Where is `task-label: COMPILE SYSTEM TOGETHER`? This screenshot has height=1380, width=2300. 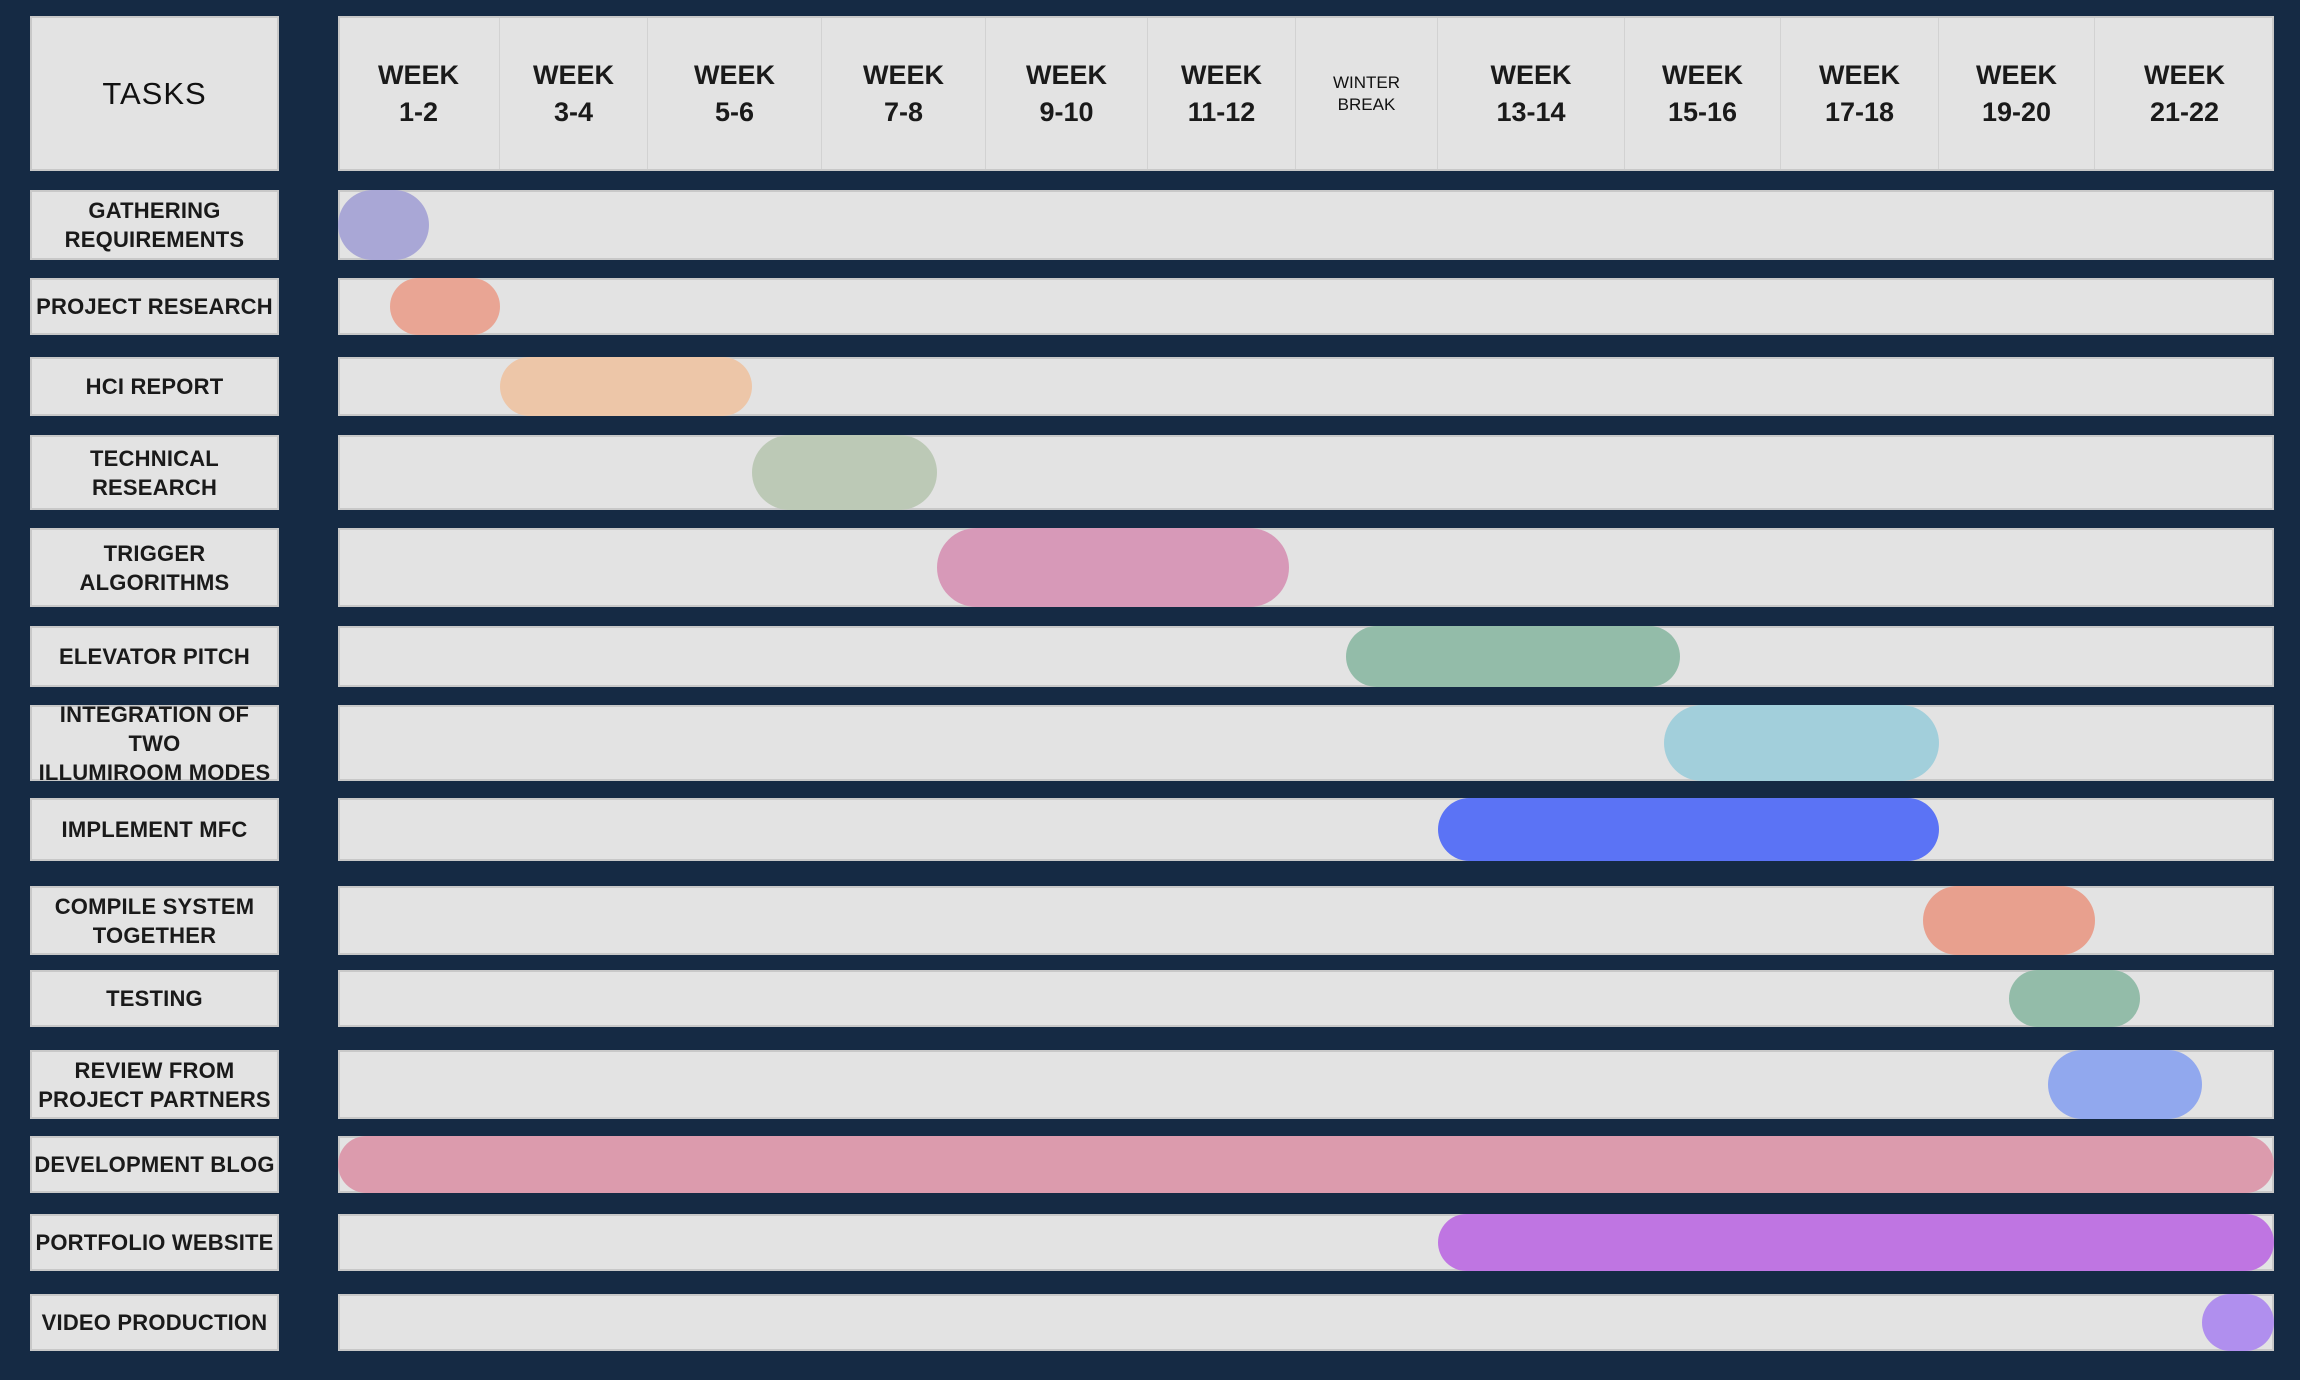 task-label: COMPILE SYSTEM TOGETHER is located at coordinates (154, 920).